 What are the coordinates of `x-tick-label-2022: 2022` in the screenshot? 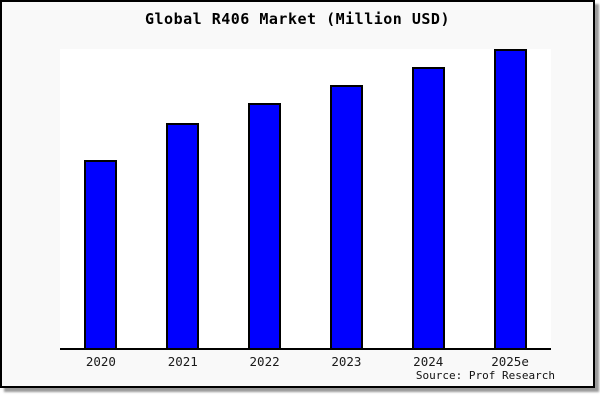 It's located at (264, 361).